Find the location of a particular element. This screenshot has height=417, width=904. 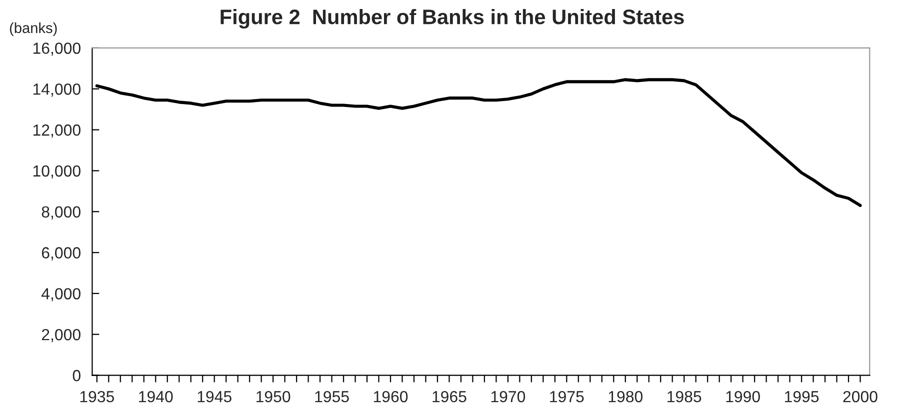

x-tick-label: 1970 is located at coordinates (508, 396).